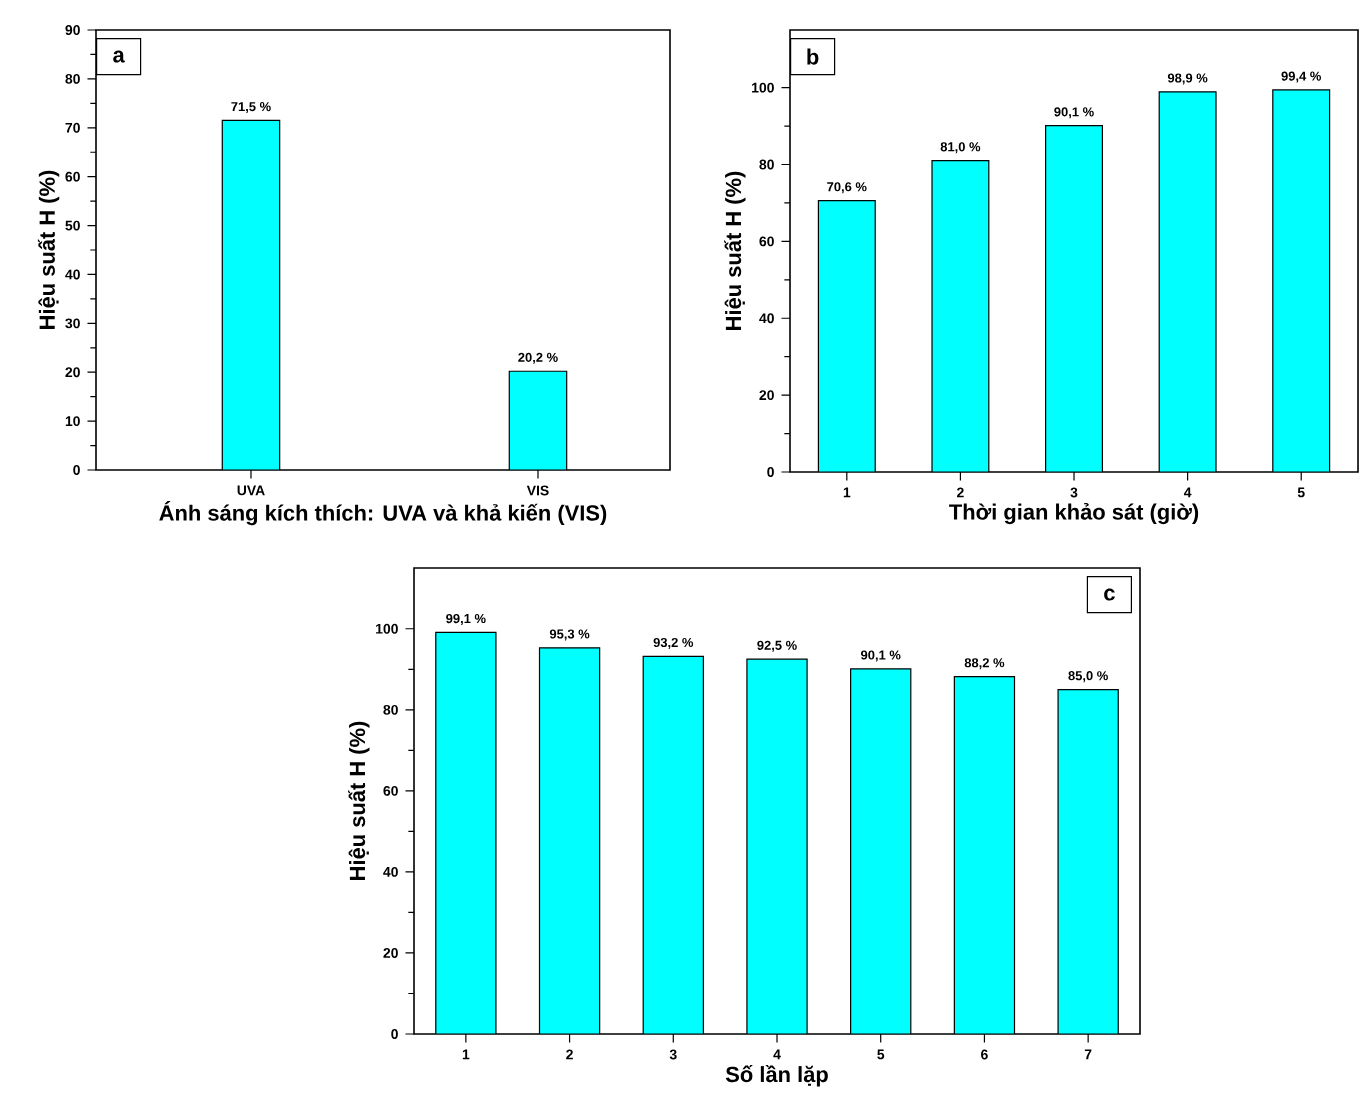  What do you see at coordinates (383, 513) in the screenshot?
I see `x-axis-title: Ánh sáng kích thích: UVA và khả kiến (VIS)` at bounding box center [383, 513].